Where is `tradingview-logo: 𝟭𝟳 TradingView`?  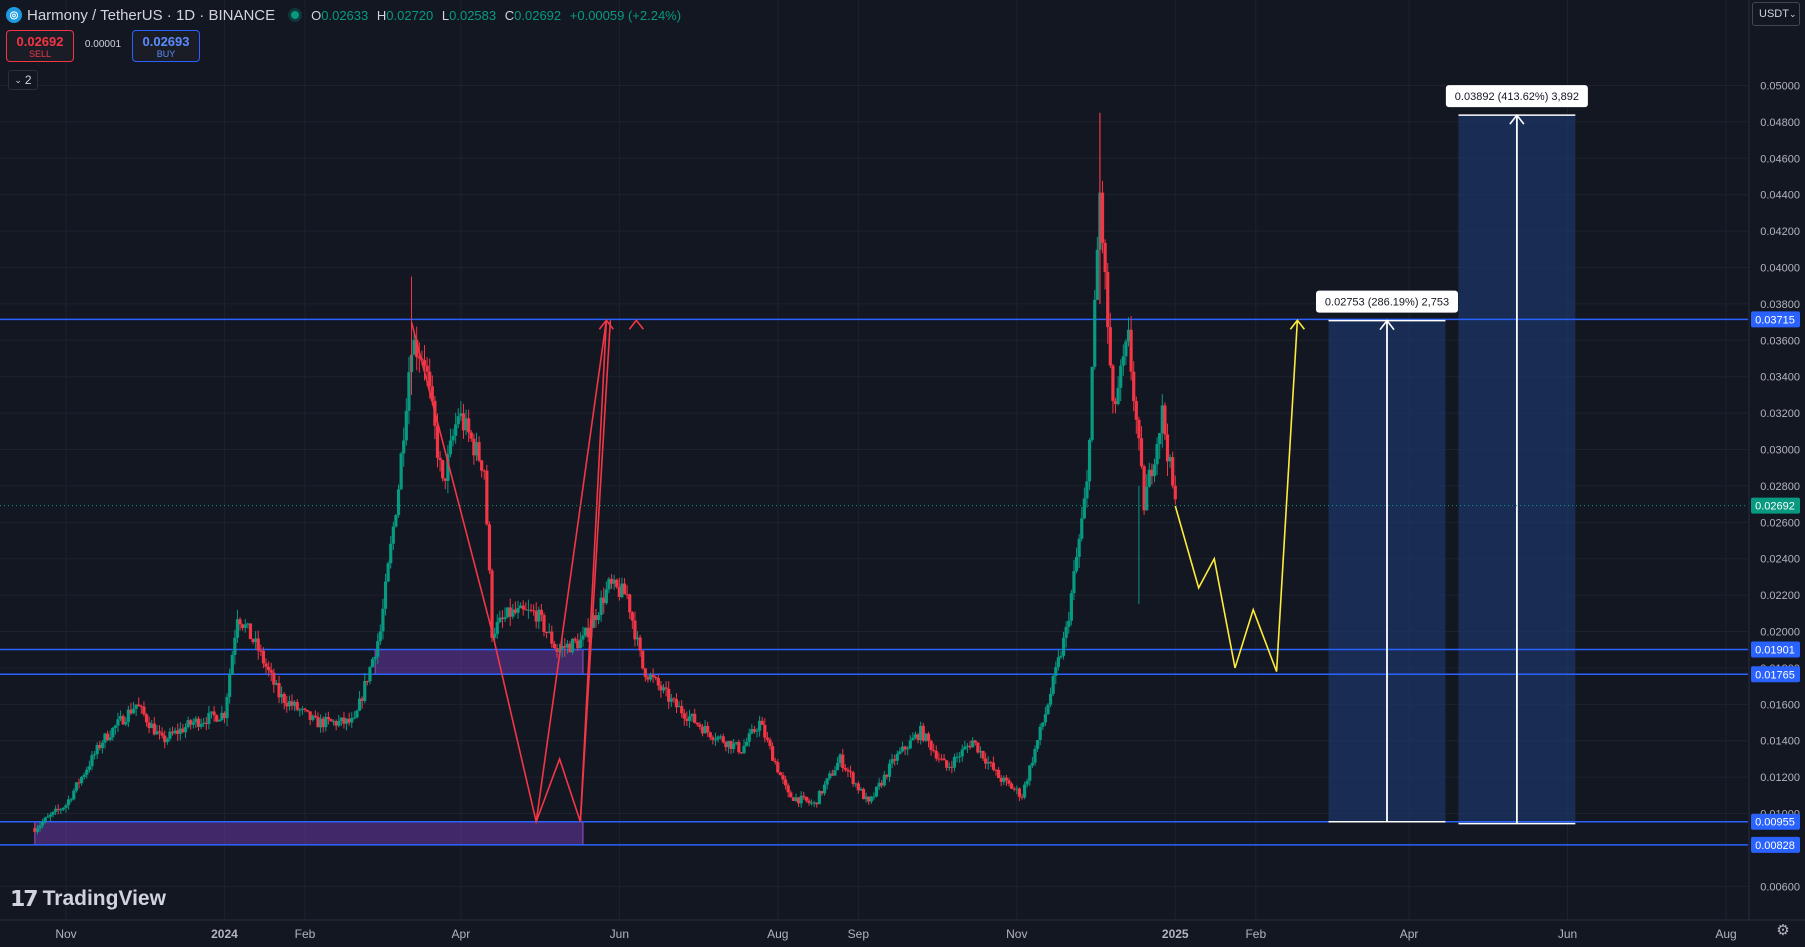
tradingview-logo: 𝟭𝟳 TradingView is located at coordinates (88, 898).